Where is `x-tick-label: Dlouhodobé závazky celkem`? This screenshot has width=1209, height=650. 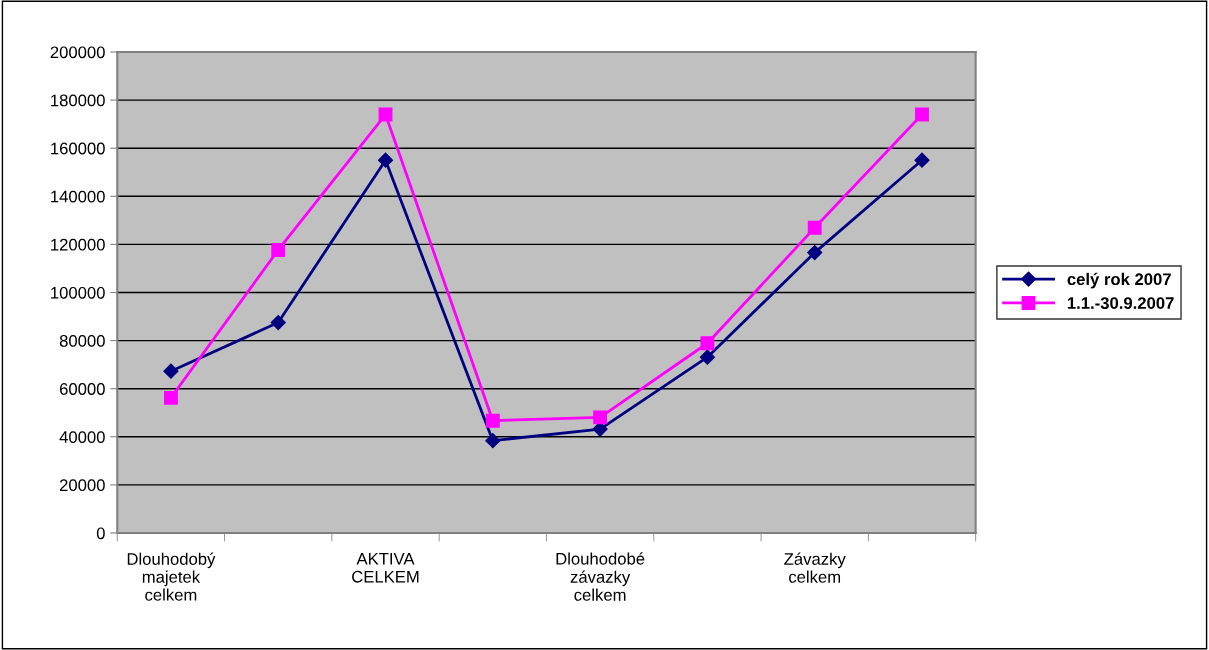 x-tick-label: Dlouhodobé závazky celkem is located at coordinates (600, 576).